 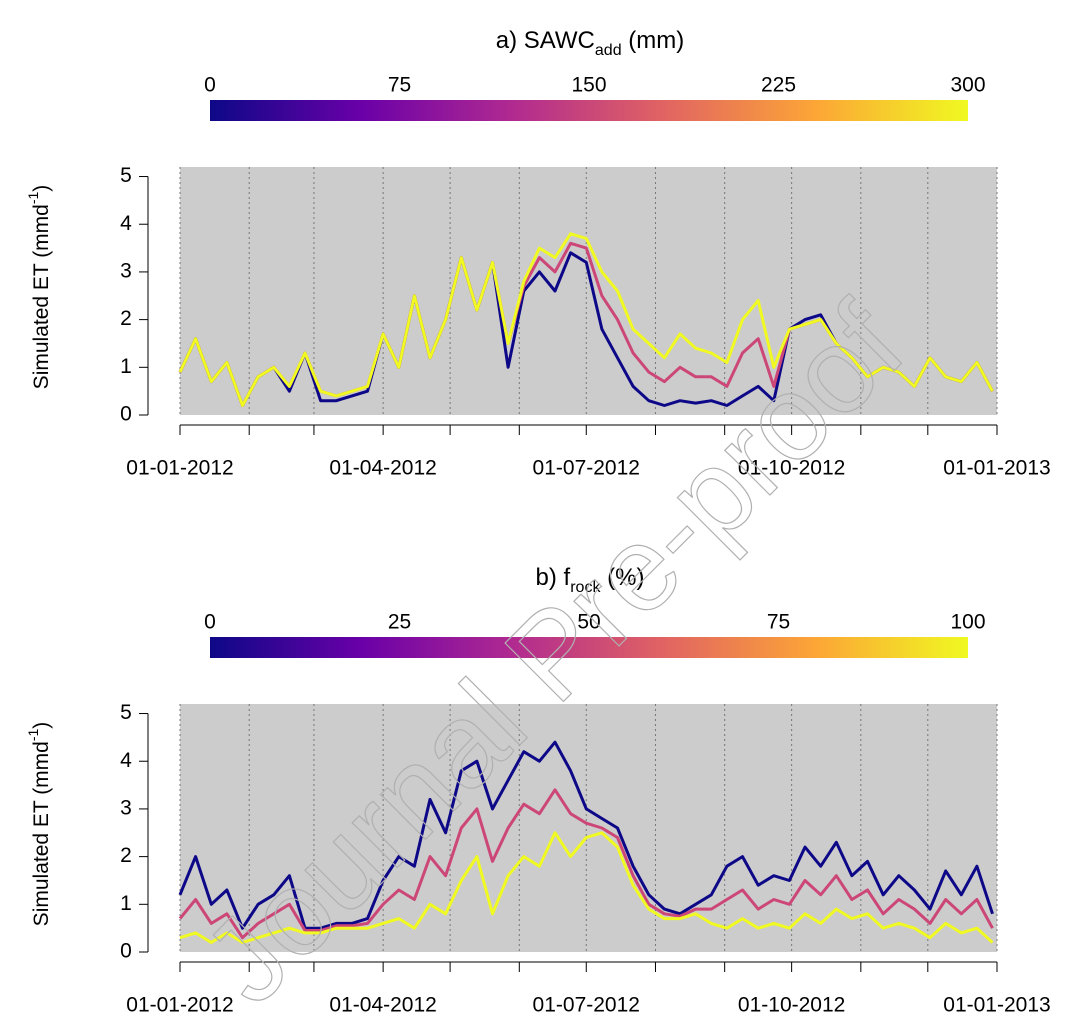 I want to click on chart-title: b) frock (%), so click(x=590, y=579).